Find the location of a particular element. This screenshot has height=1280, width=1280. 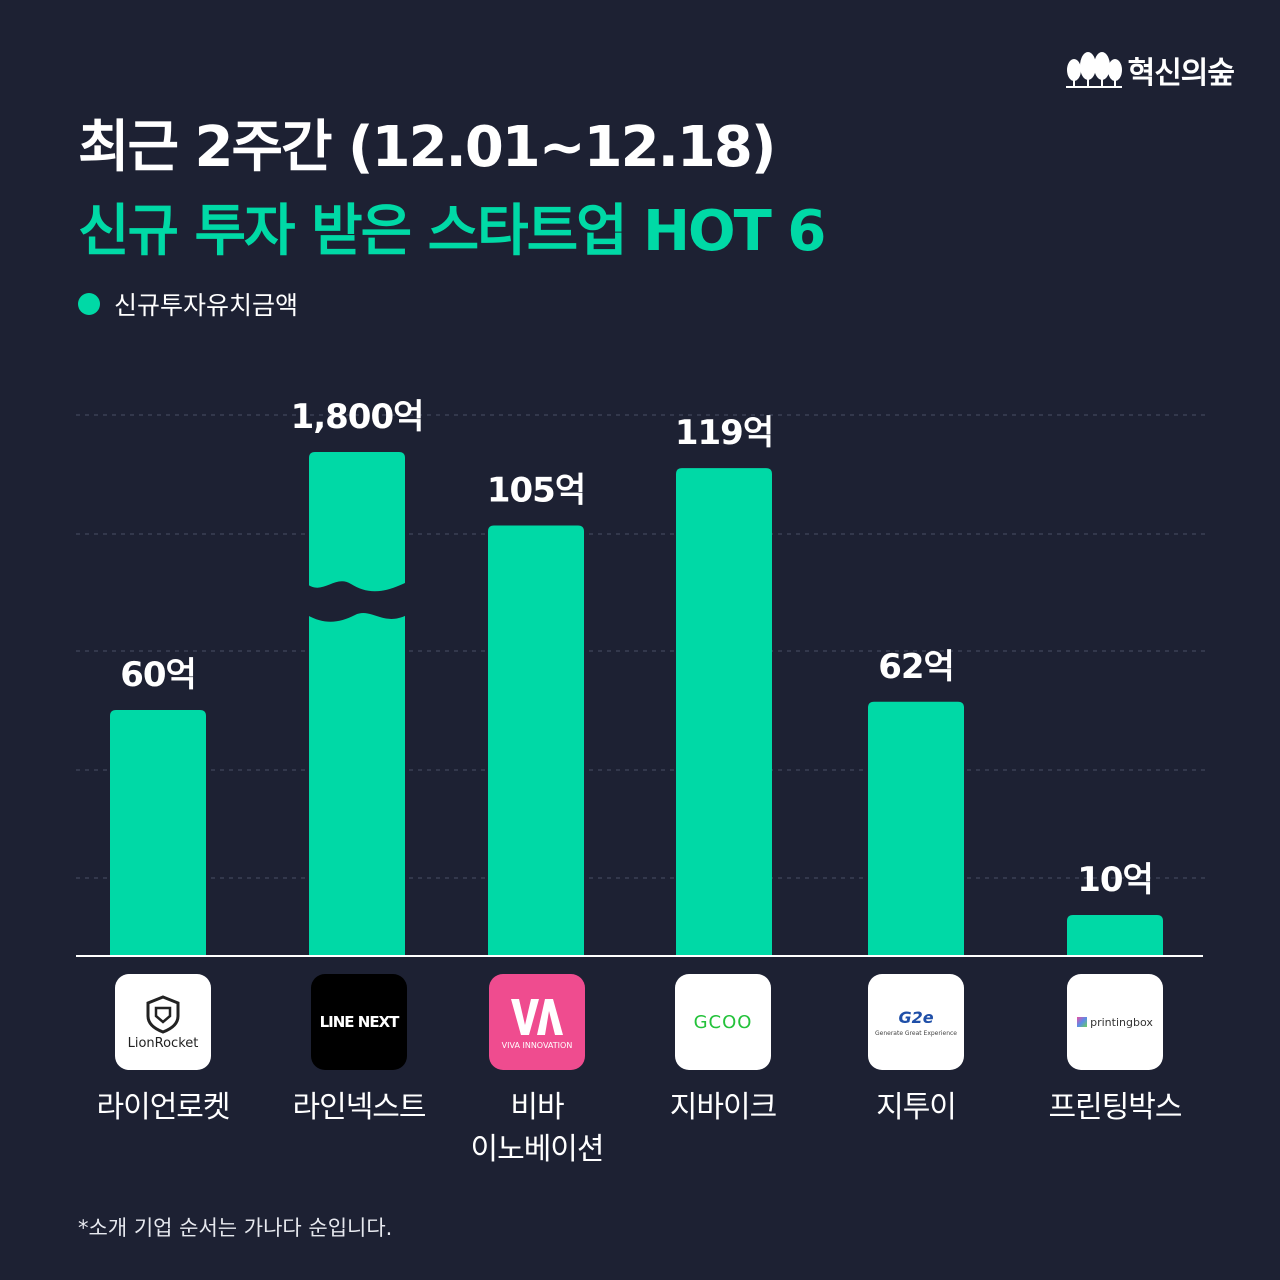

viva-mark-icon is located at coordinates (537, 1016).